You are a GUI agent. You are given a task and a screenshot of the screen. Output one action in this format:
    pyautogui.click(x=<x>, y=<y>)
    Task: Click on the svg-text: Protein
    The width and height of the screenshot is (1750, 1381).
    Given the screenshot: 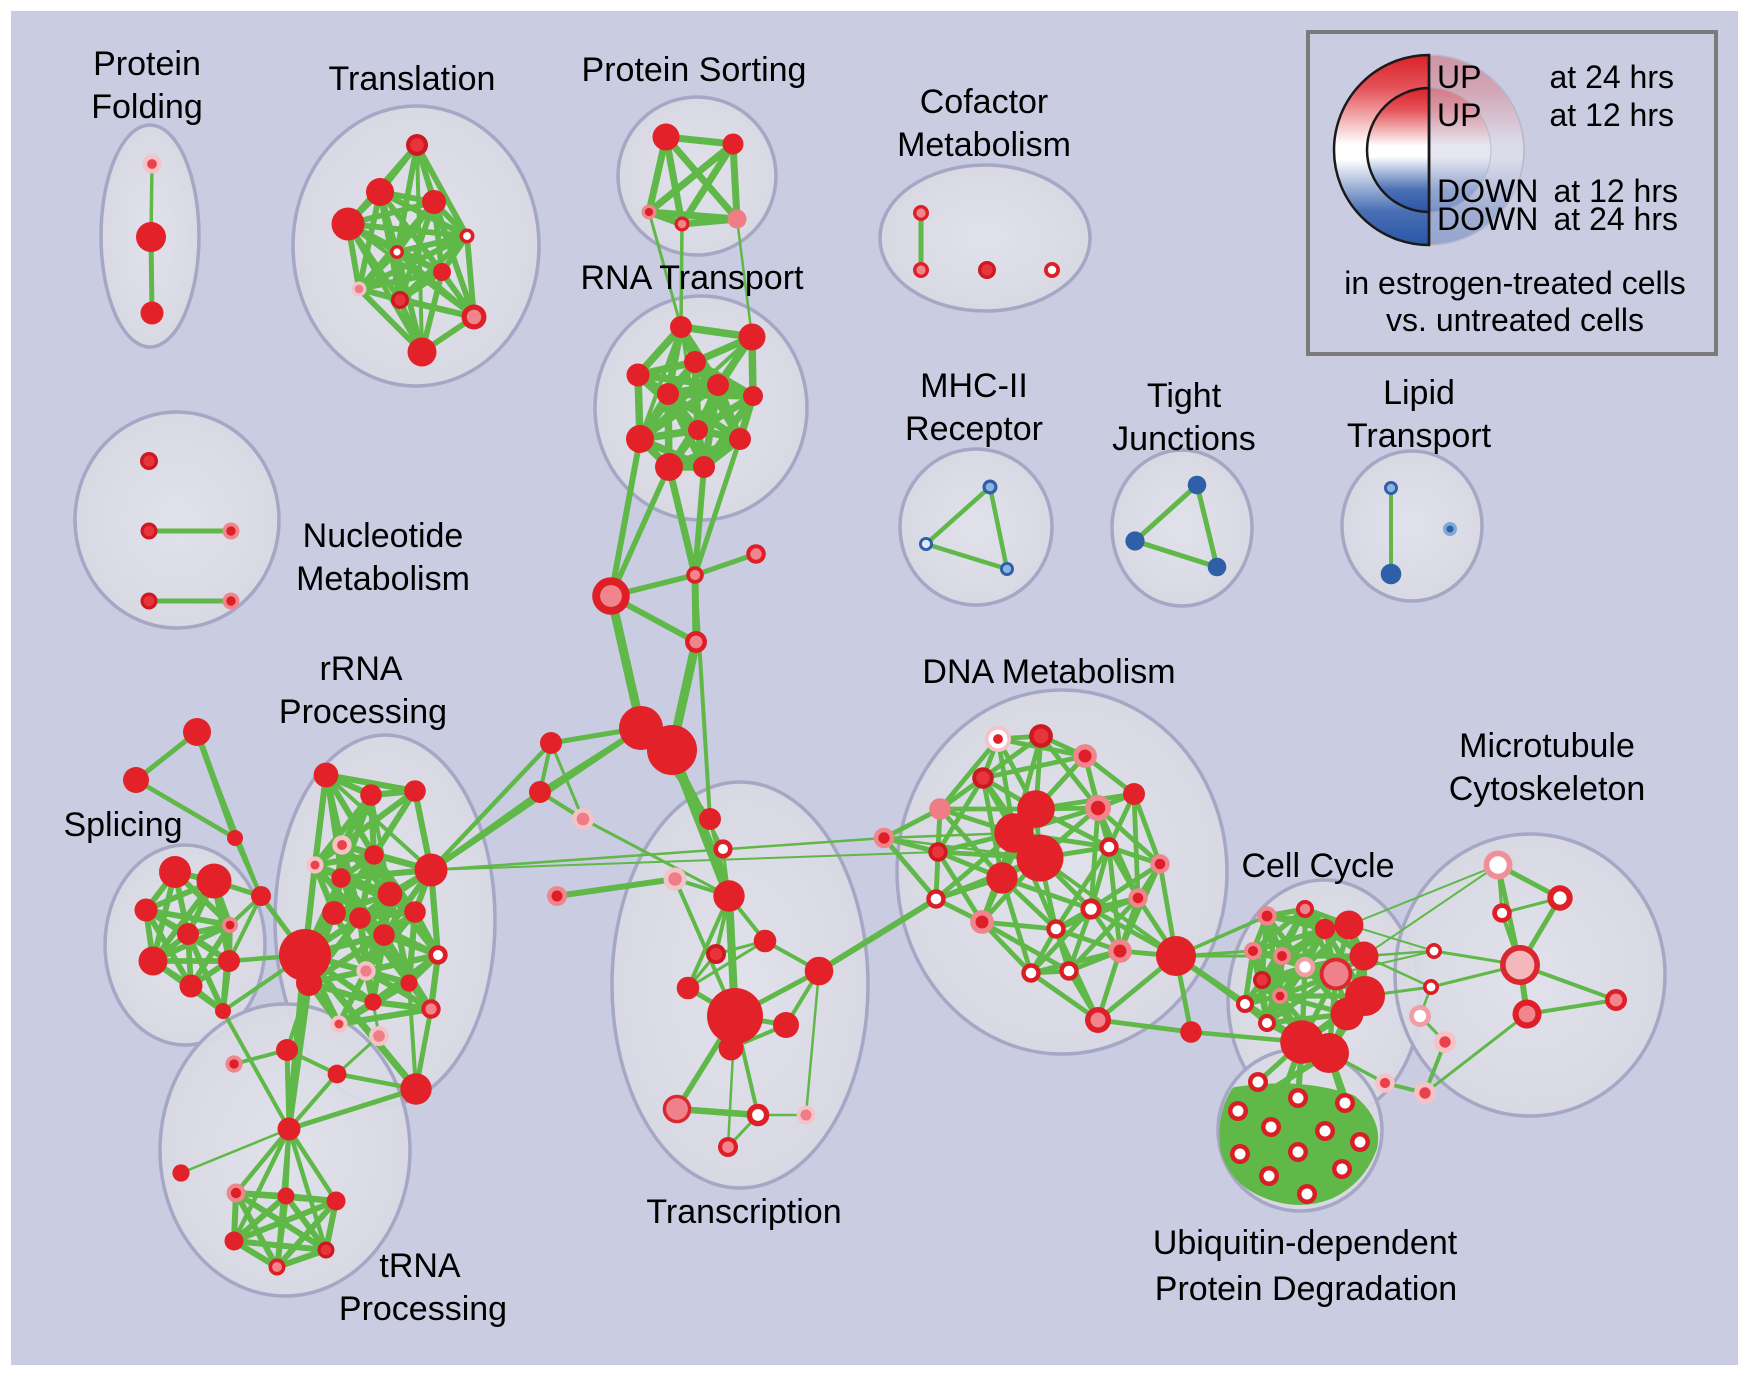 What is the action you would take?
    pyautogui.click(x=147, y=64)
    